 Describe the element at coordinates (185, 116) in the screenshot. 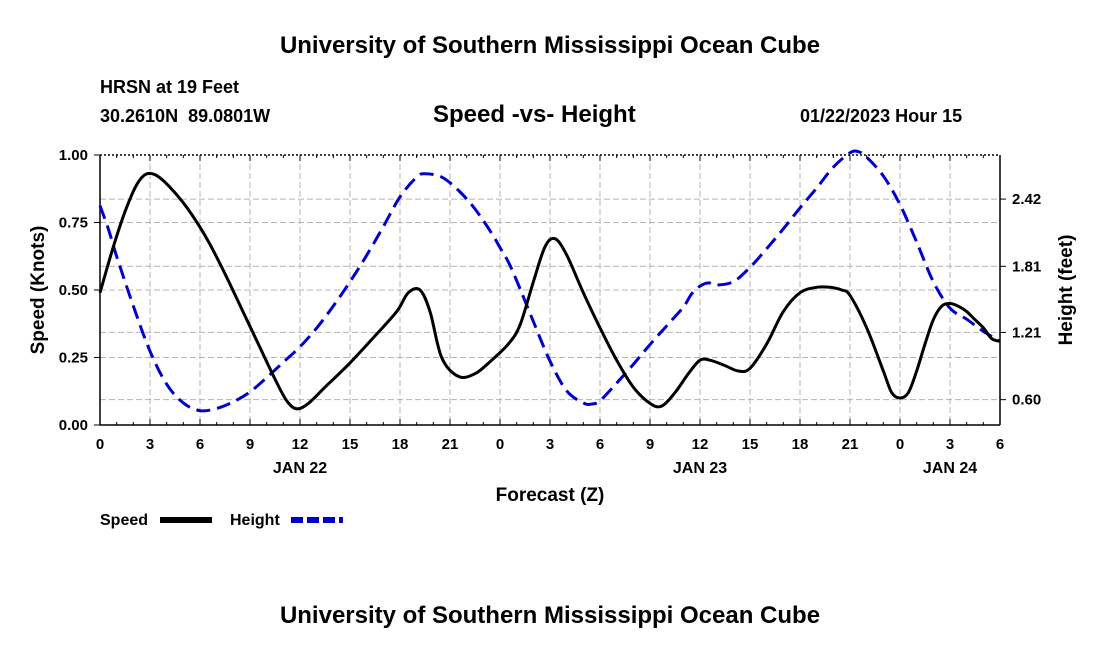

I see `coordinates-label: 30.2610N 89.0801W` at that location.